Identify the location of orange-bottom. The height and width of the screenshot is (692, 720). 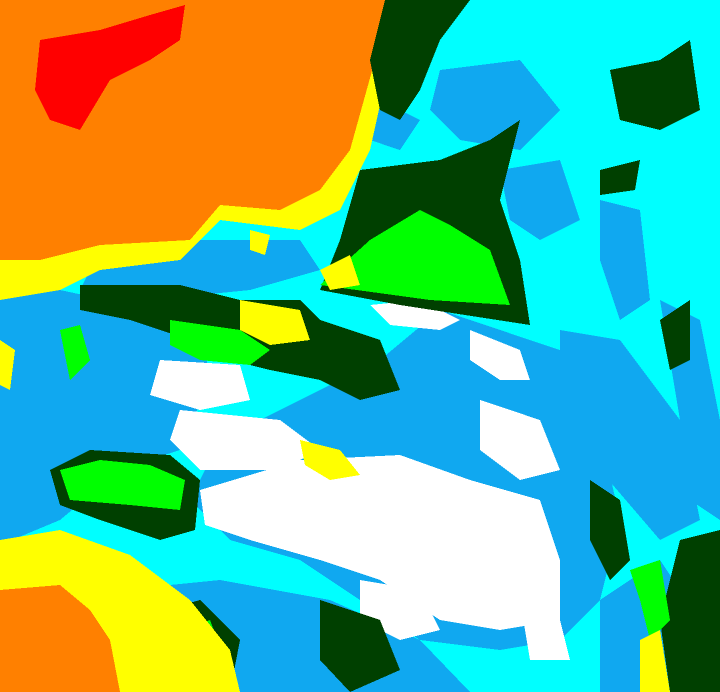
(60, 638).